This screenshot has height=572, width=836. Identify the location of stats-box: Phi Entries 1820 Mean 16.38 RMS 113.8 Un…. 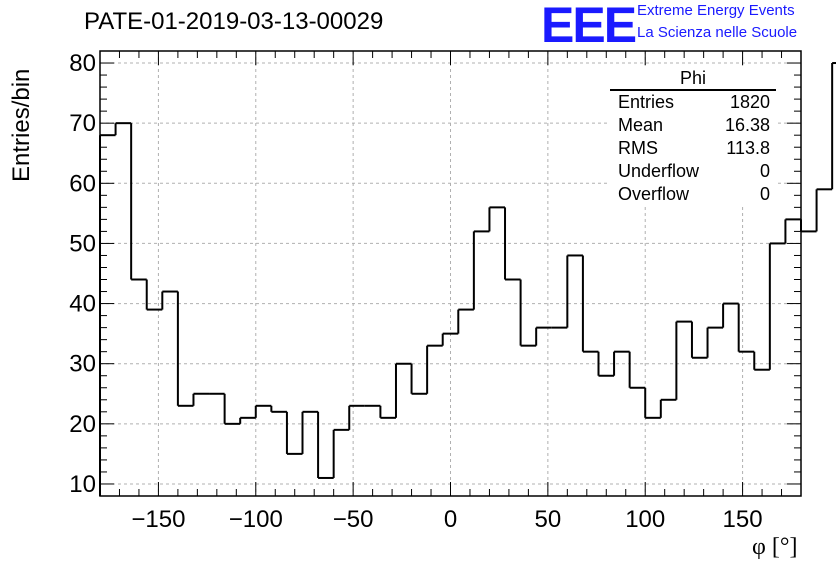
(693, 137).